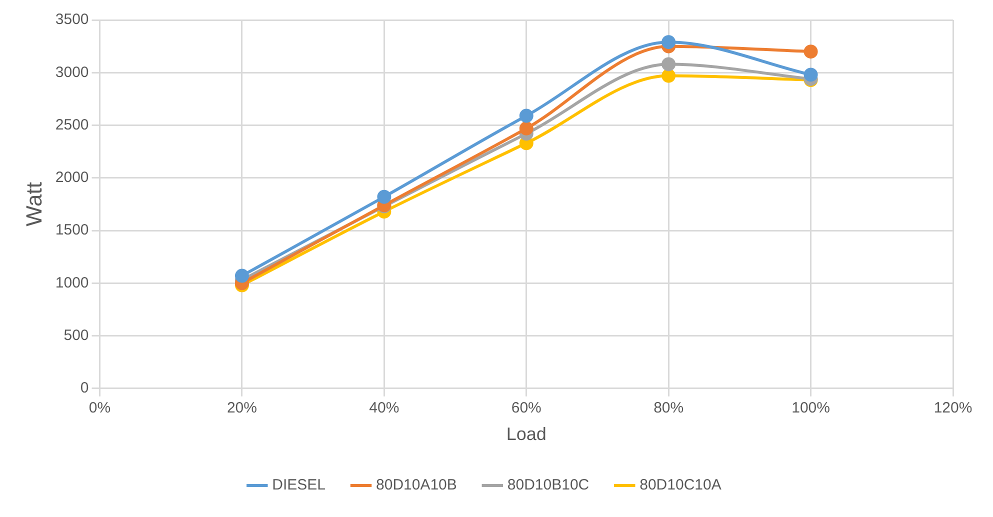 This screenshot has height=517, width=993. Describe the element at coordinates (811, 408) in the screenshot. I see `x-tick-label: 100%` at that location.